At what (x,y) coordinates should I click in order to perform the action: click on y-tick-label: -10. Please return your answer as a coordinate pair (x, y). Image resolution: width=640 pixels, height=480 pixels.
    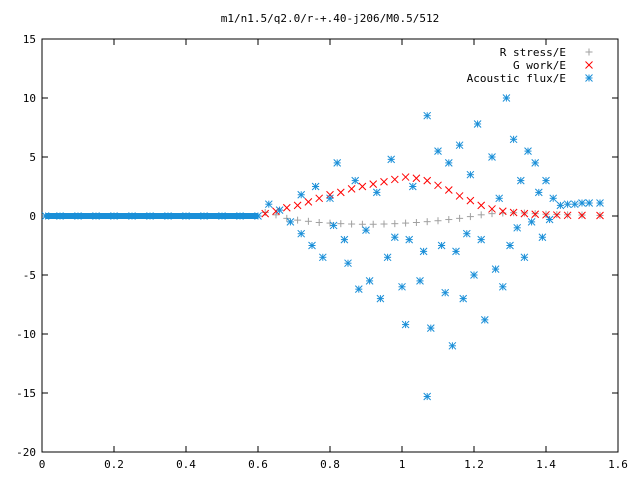
    Looking at the image, I should click on (26, 334).